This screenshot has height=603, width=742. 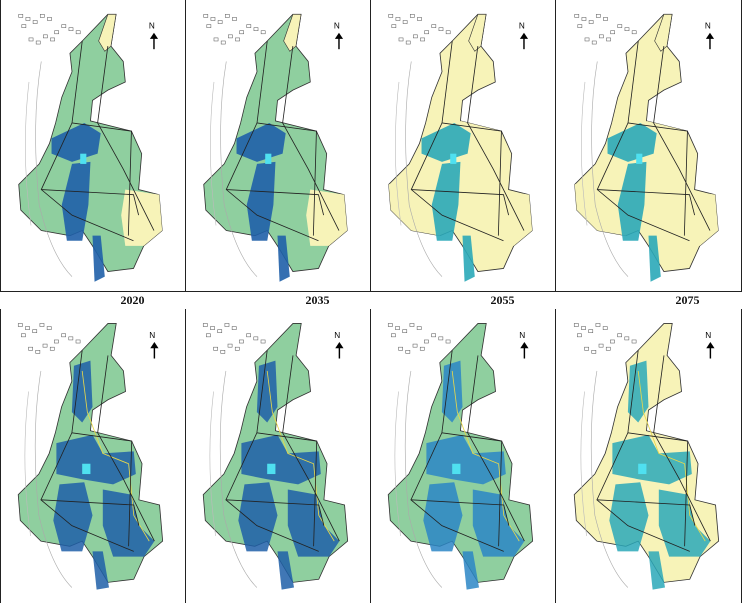 I want to click on stream-line, so click(x=300, y=456).